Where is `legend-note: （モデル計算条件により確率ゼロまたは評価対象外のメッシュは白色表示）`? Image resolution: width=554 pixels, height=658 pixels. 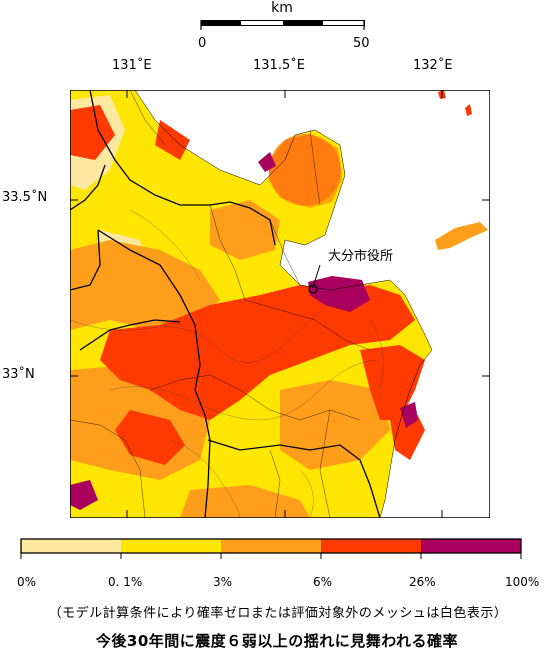
legend-note: （モデル計算条件により確率ゼロまたは評価対象外のメッシュは白色表示） is located at coordinates (278, 613).